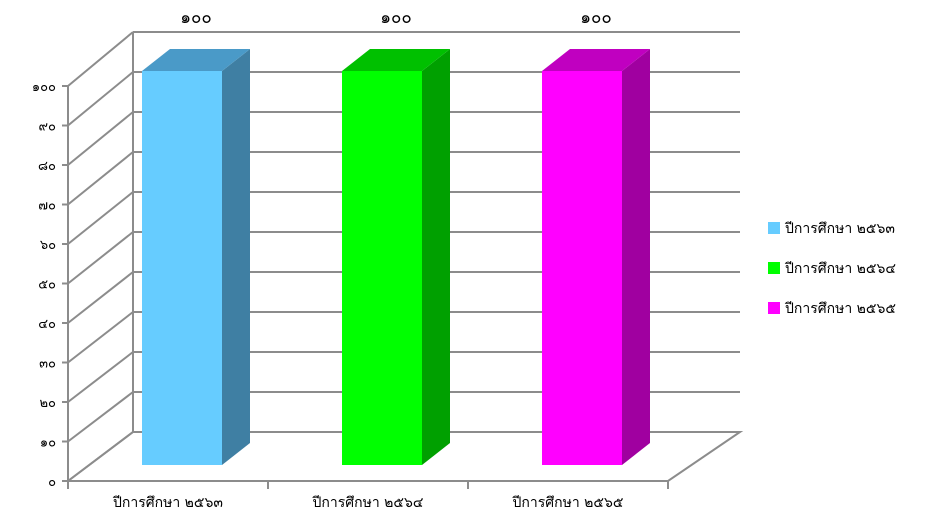 This screenshot has width=952, height=522. What do you see at coordinates (47, 364) in the screenshot?
I see `y-tick-label: ๓๐` at bounding box center [47, 364].